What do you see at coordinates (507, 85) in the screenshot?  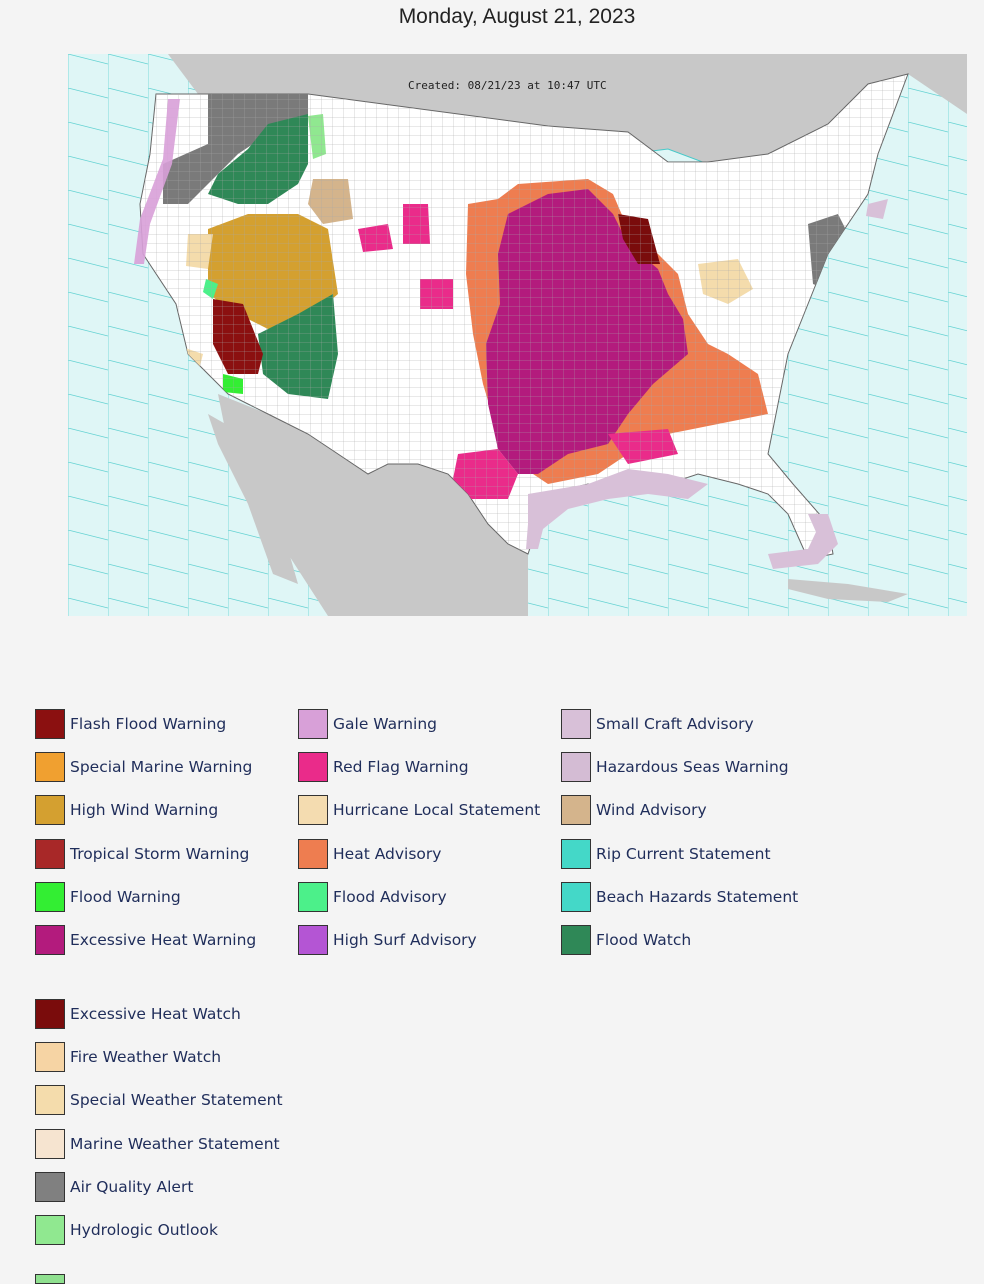 I see `created-timestamp: Created: 08/21/23 at 10:47 UTC` at bounding box center [507, 85].